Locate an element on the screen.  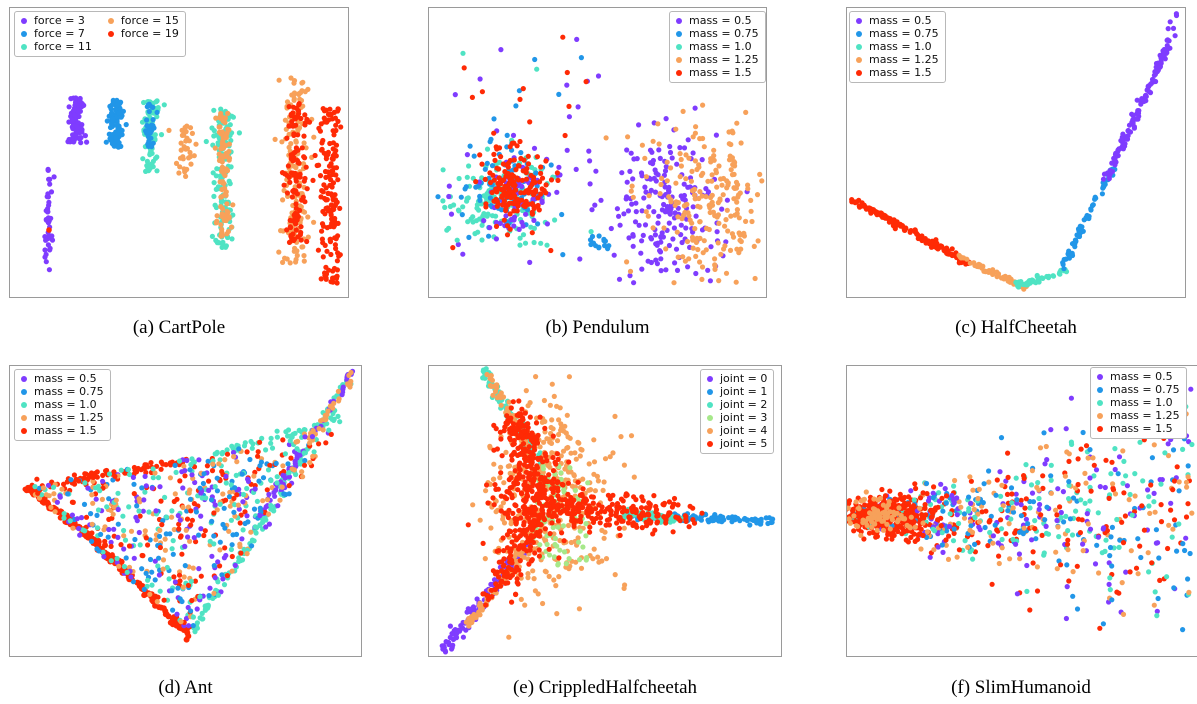
caption-halfcheetah: (c) HalfCheetah is located at coordinates (1016, 327).